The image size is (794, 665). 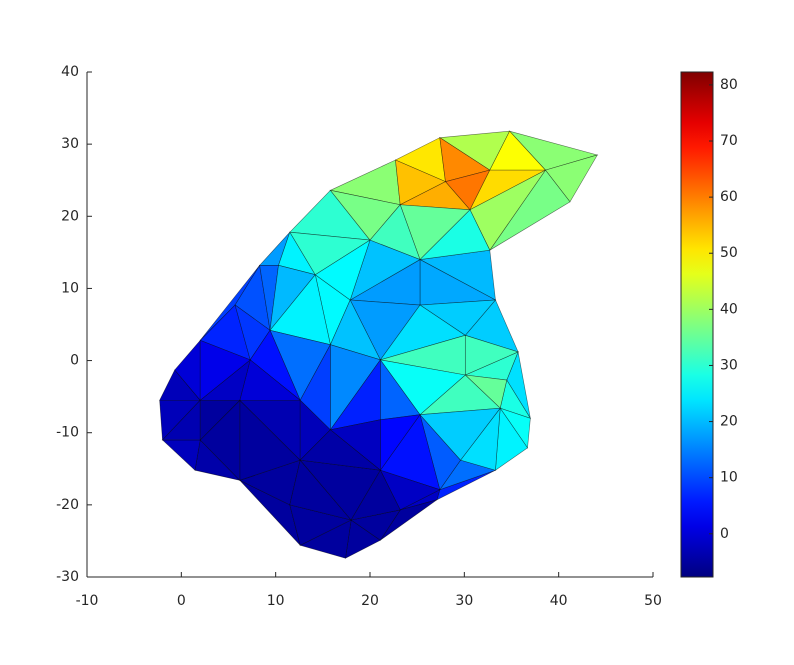 I want to click on x-tick-label: 10, so click(x=276, y=601).